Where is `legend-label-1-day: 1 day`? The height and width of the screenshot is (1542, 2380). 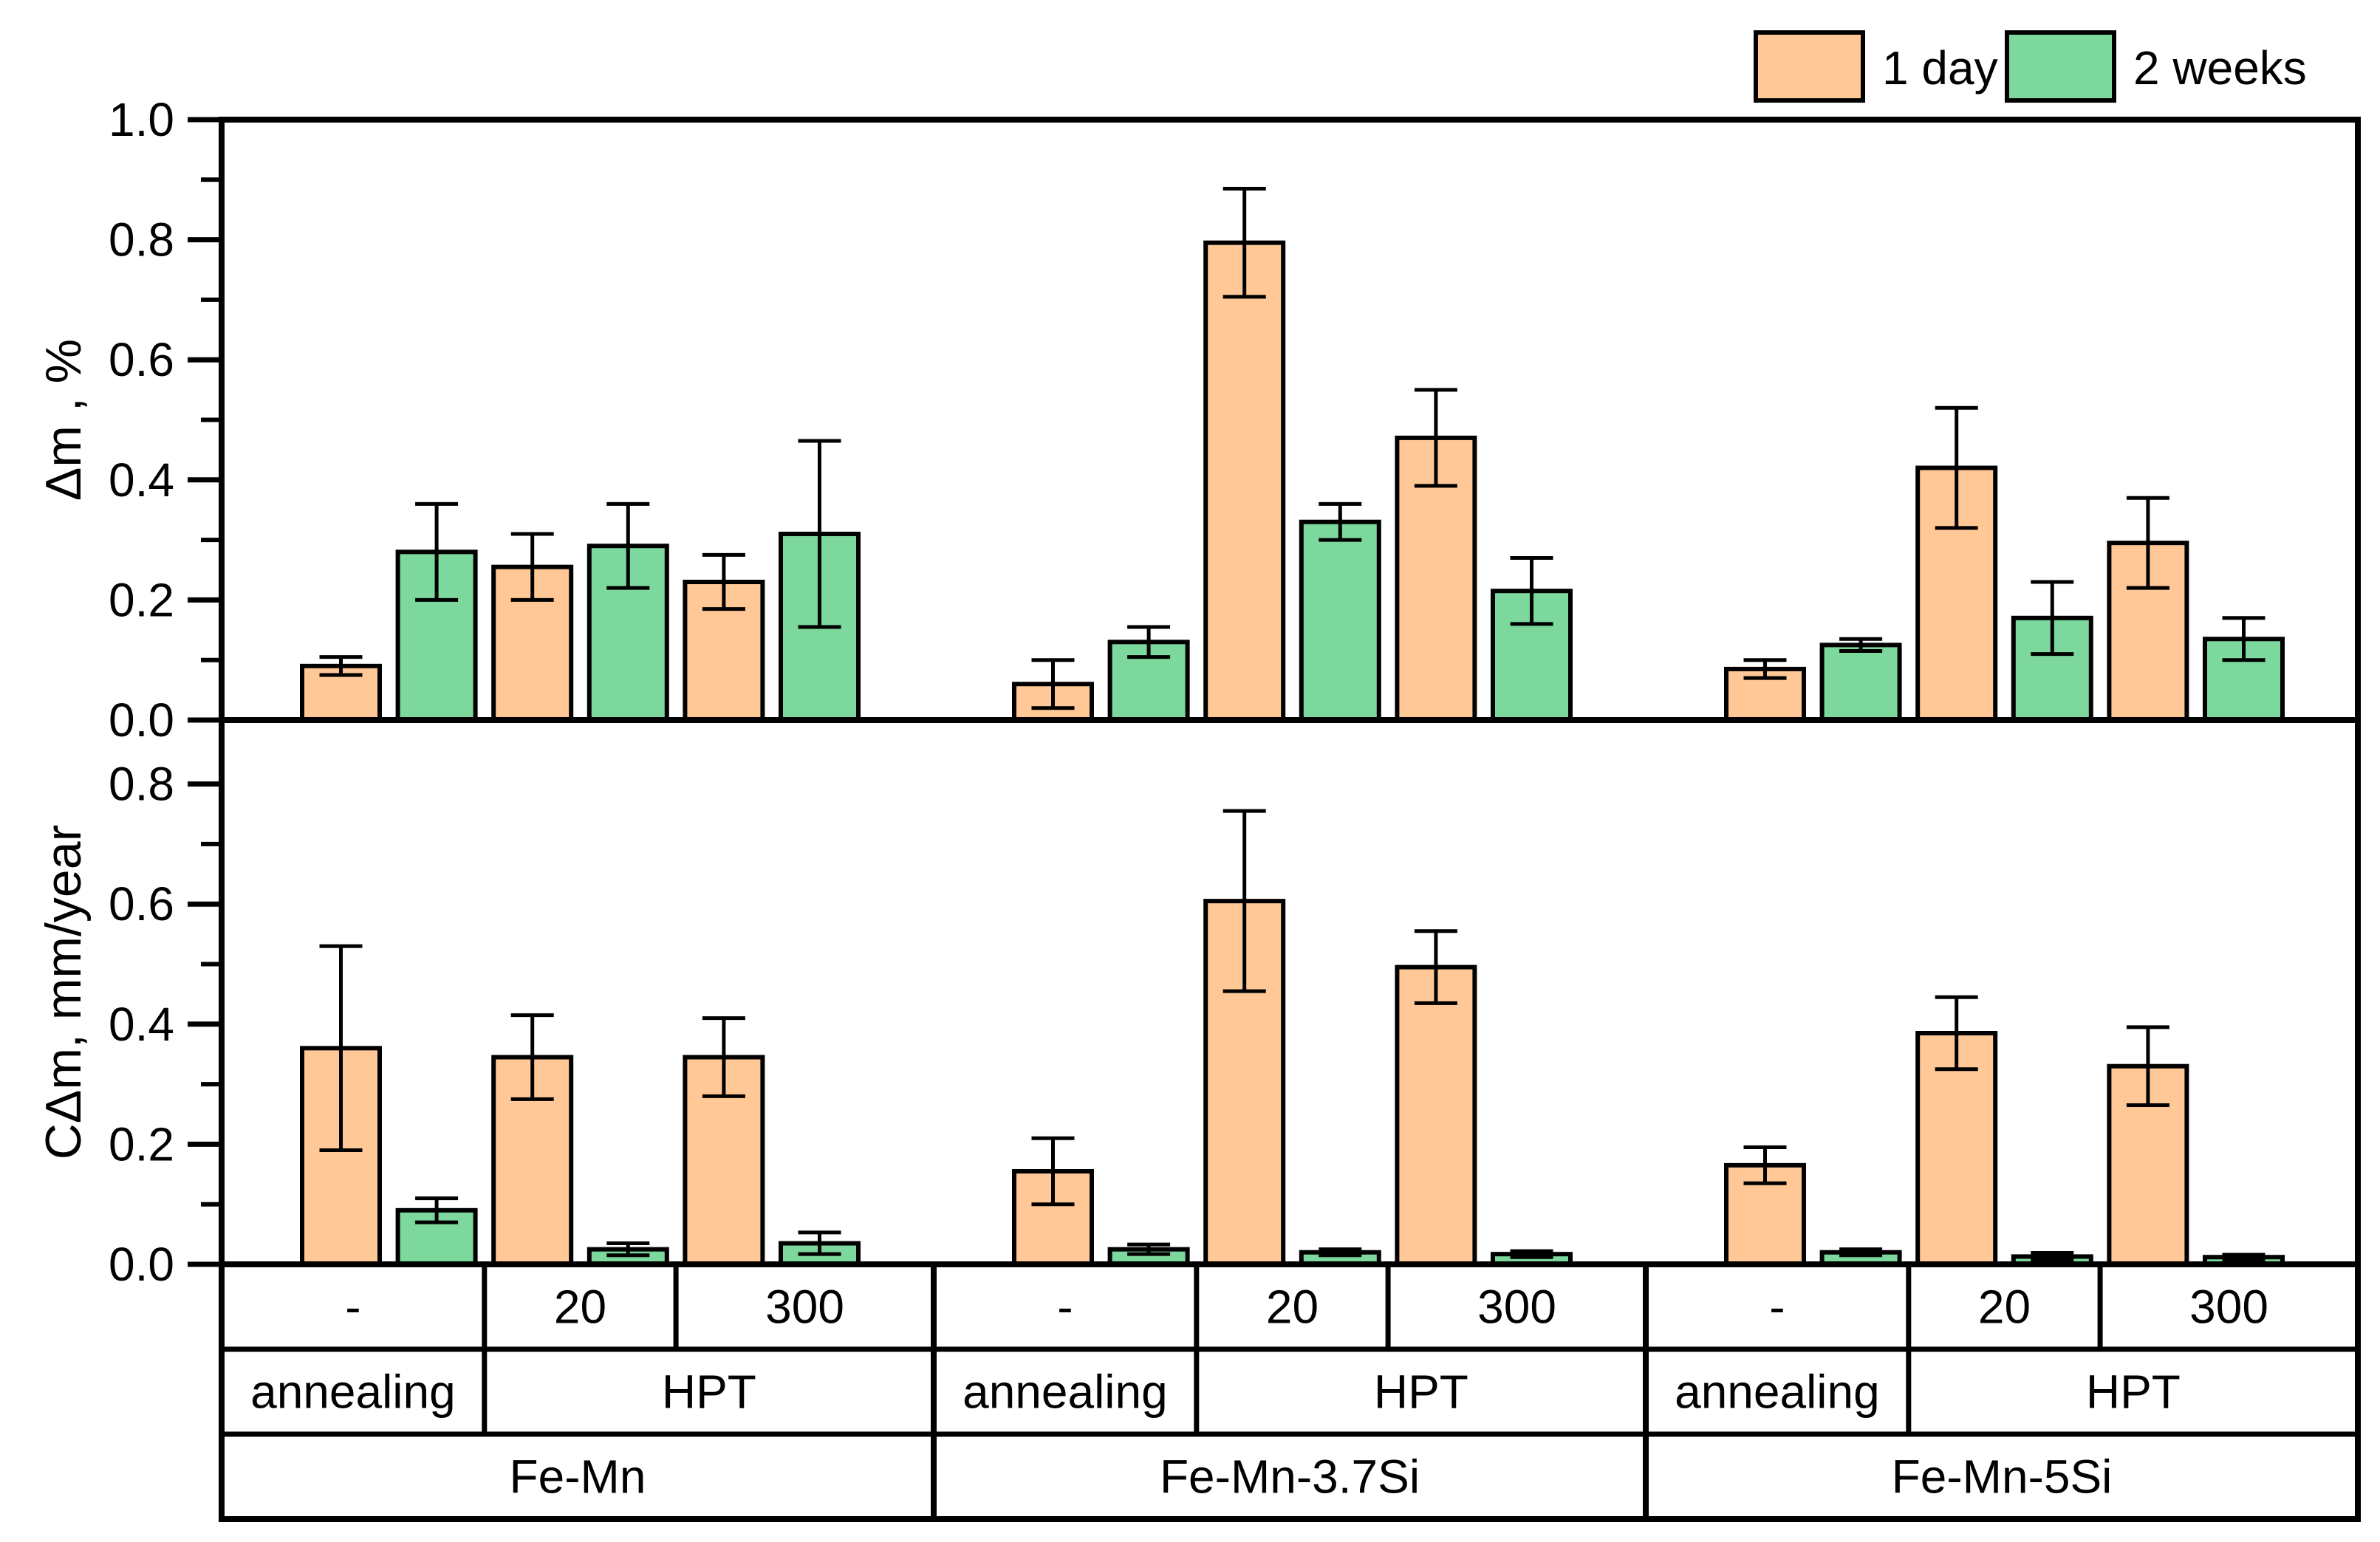 legend-label-1-day: 1 day is located at coordinates (1940, 68).